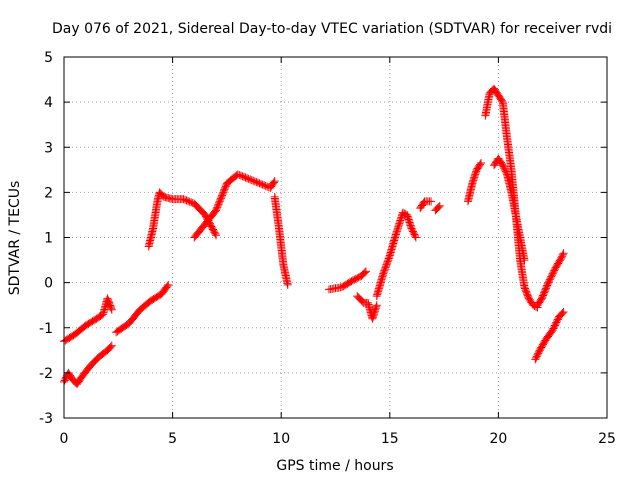  I want to click on y-tick-labels: -3 -2 -1 0 1 2 3 4 5, so click(46, 238).